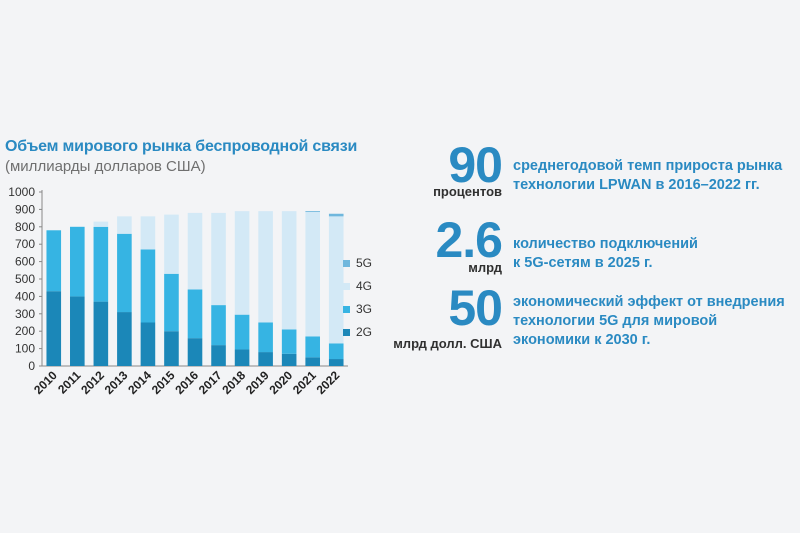 Image resolution: width=800 pixels, height=533 pixels. What do you see at coordinates (336, 351) in the screenshot?
I see `bar-3g-2022` at bounding box center [336, 351].